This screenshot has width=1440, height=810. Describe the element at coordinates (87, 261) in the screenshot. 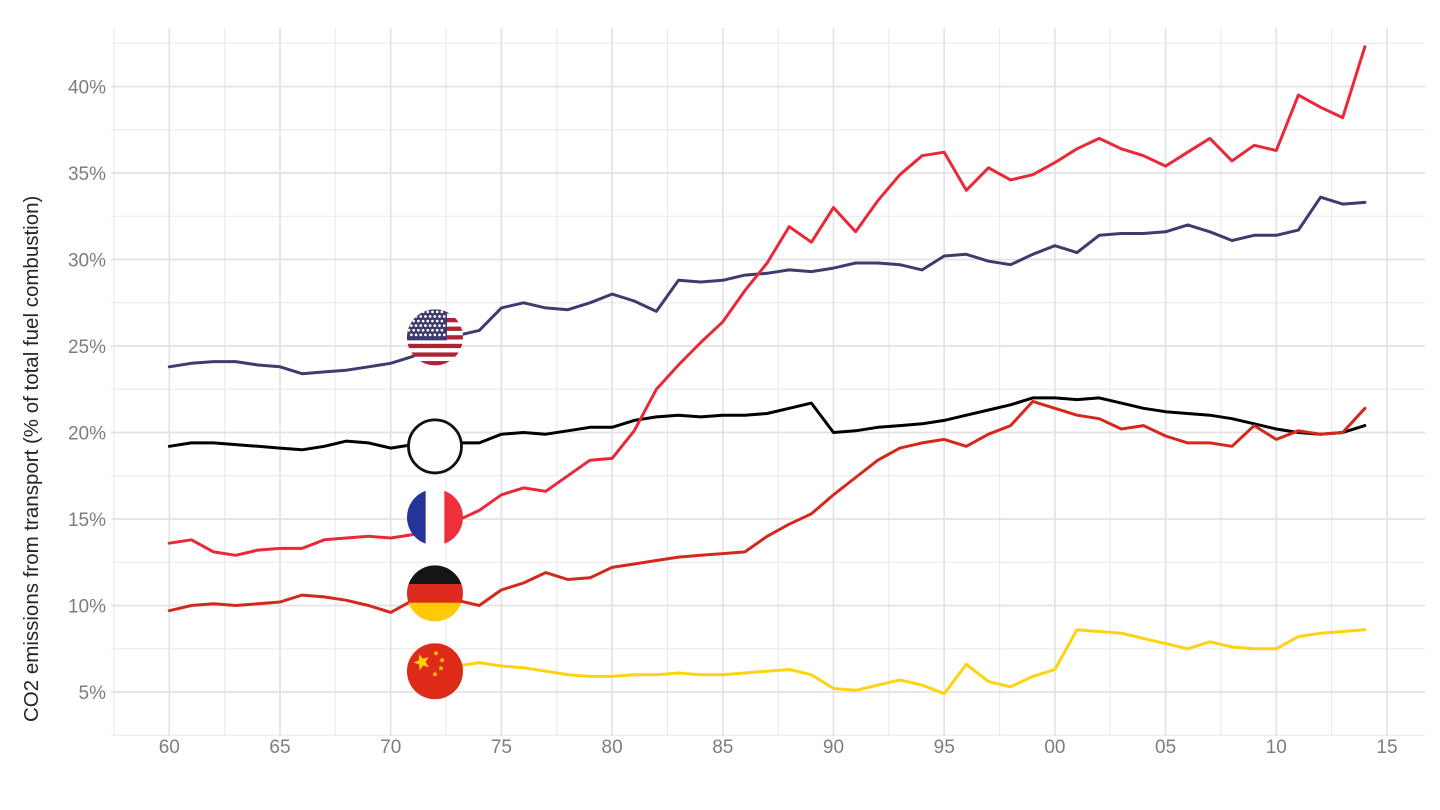

I see `y-tick-label: 30%` at that location.